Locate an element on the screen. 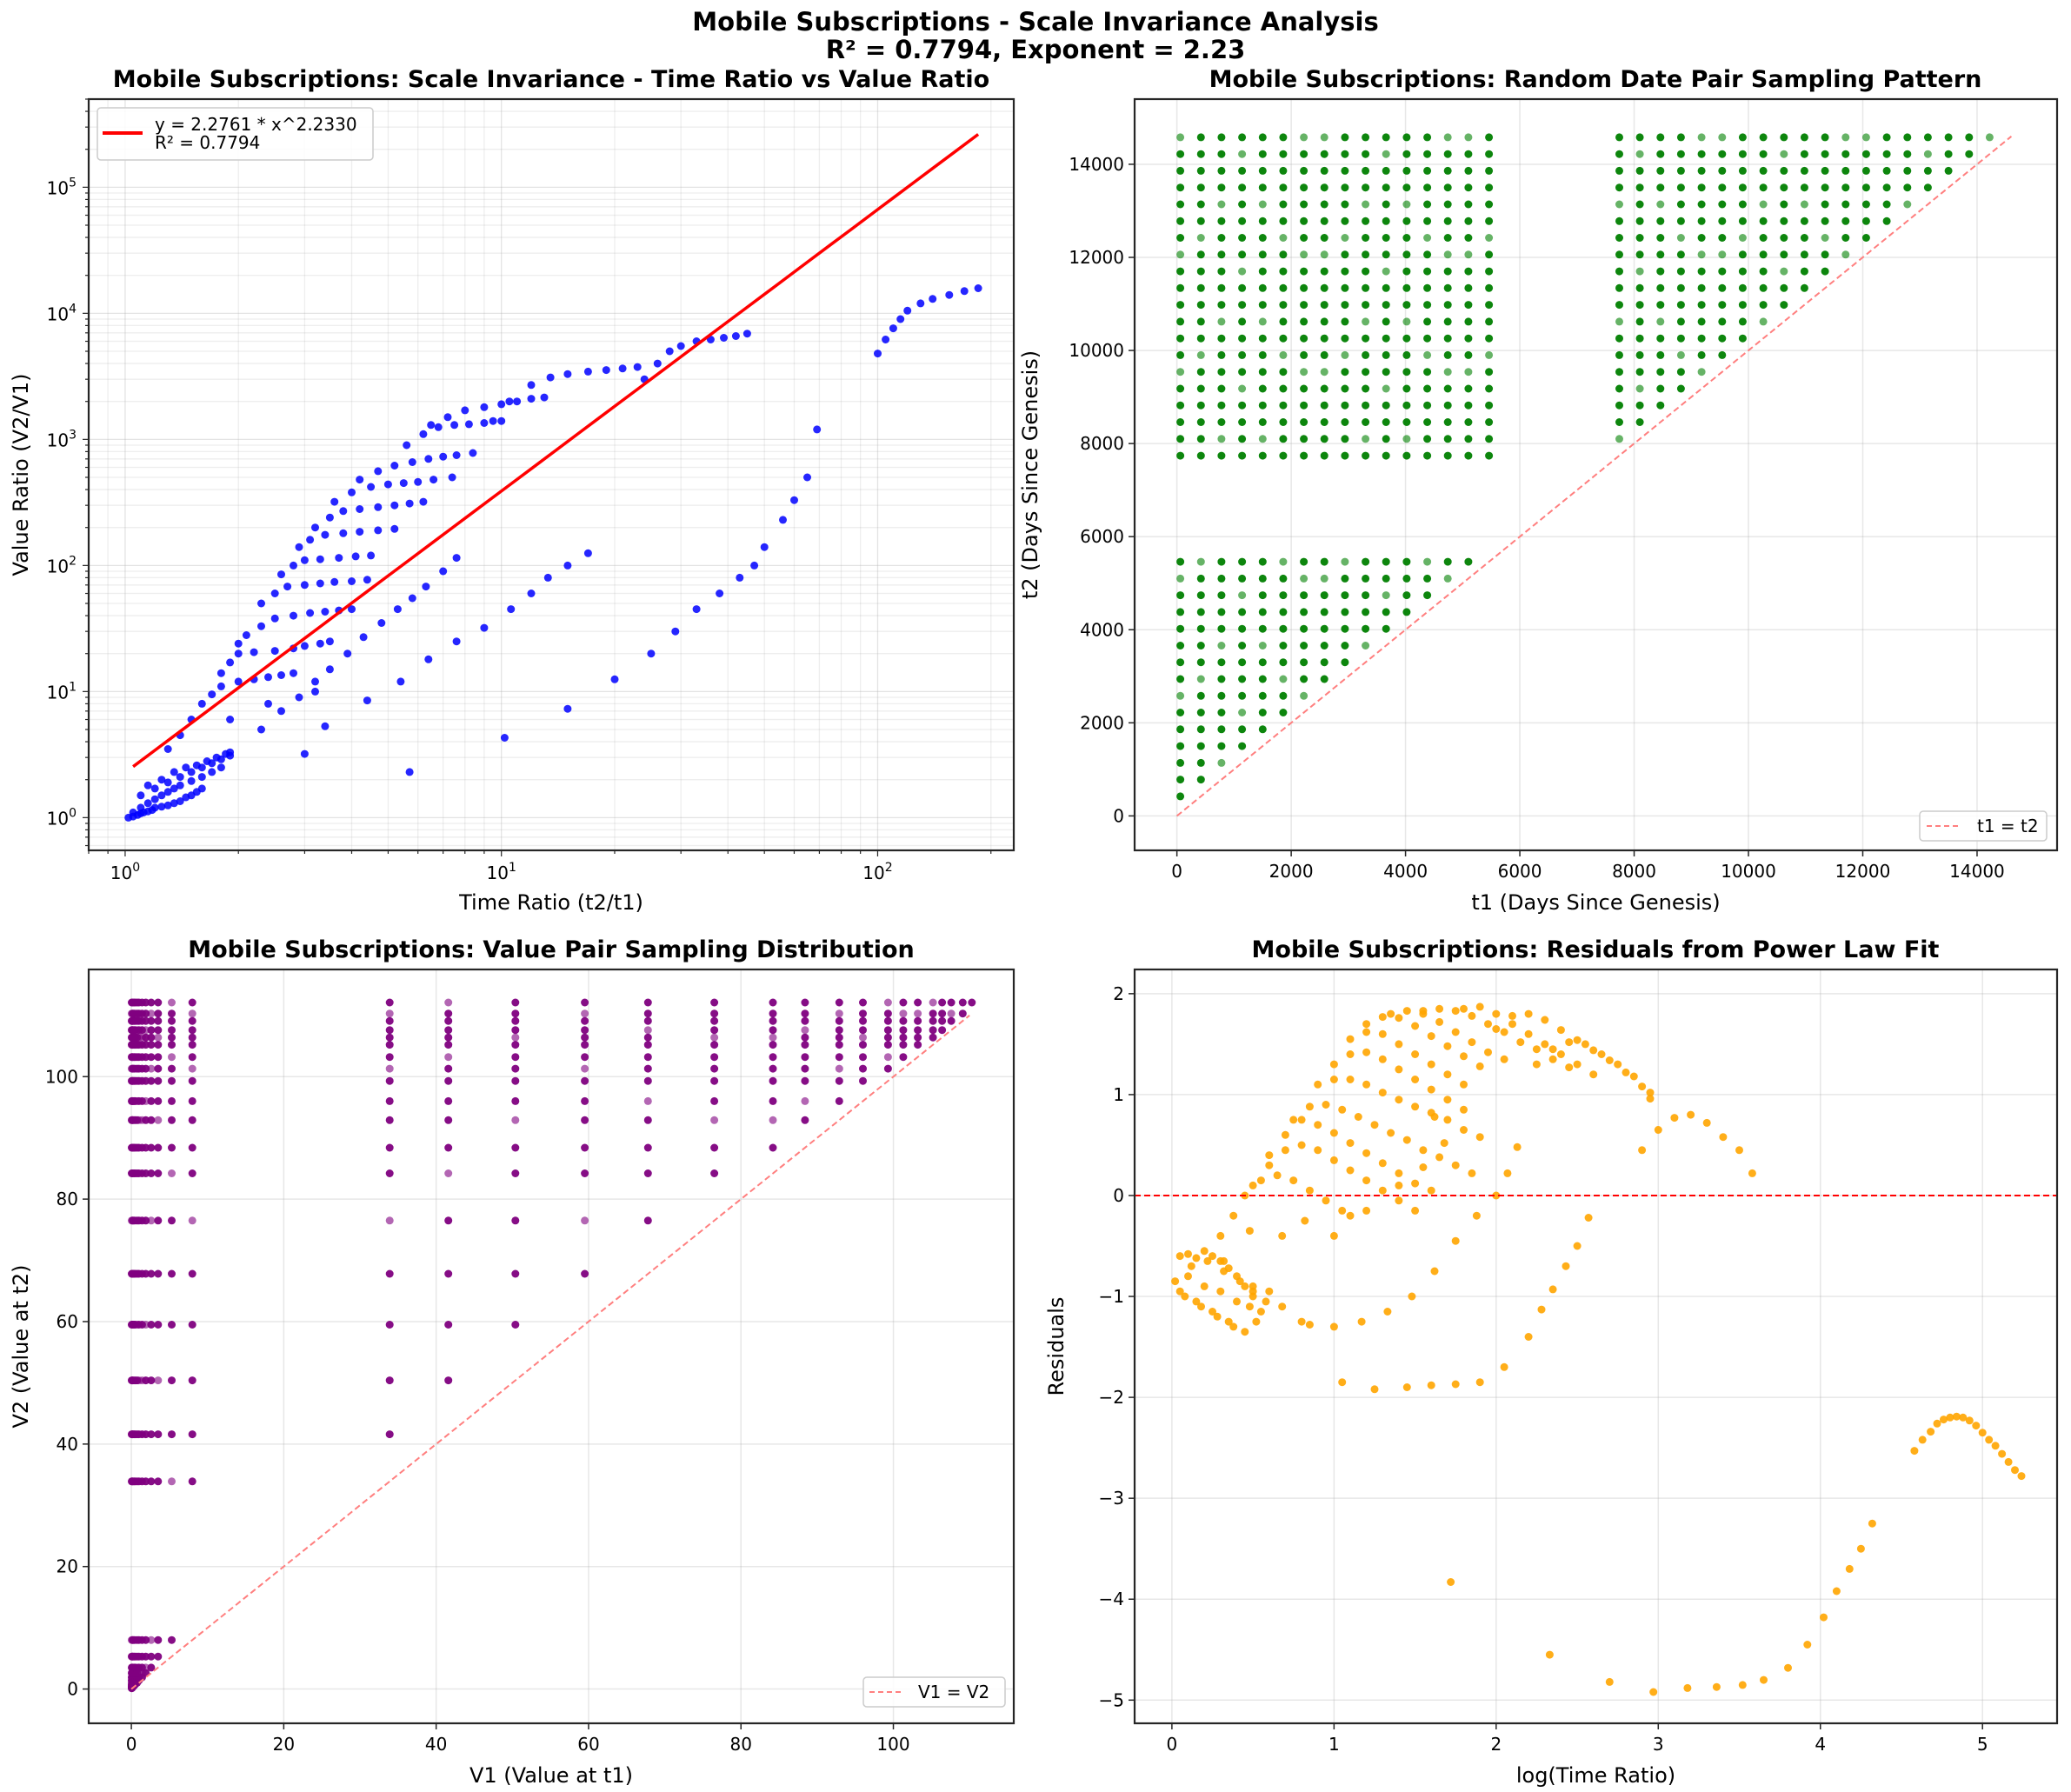 The image size is (2071, 1792). x-tick-label: 0 is located at coordinates (1176, 871).